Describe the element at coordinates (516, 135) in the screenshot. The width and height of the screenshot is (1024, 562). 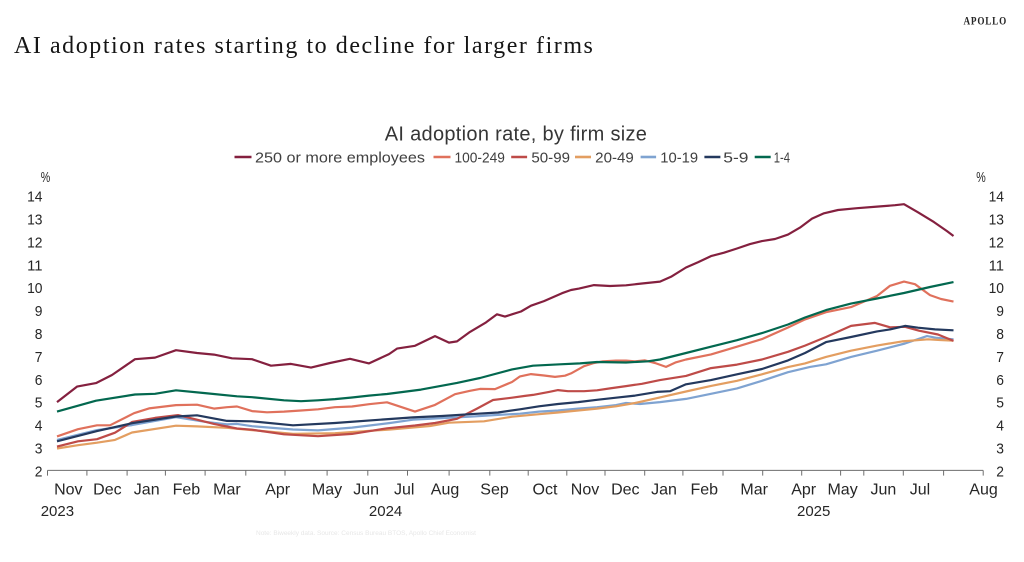
I see `svg-text: AI adoption rate, by firm size` at that location.